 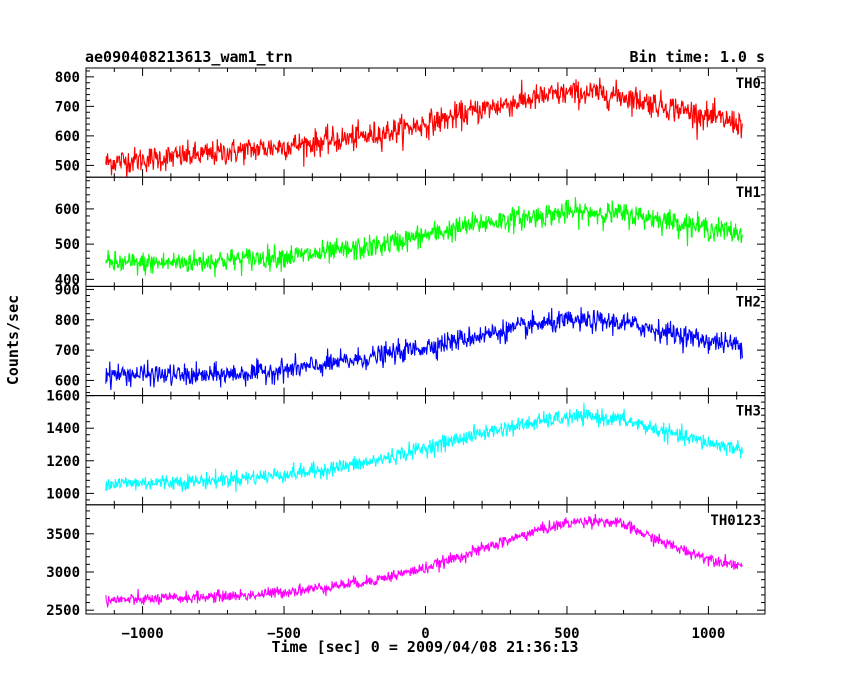 What do you see at coordinates (284, 634) in the screenshot?
I see `x-tick-label: −500` at bounding box center [284, 634].